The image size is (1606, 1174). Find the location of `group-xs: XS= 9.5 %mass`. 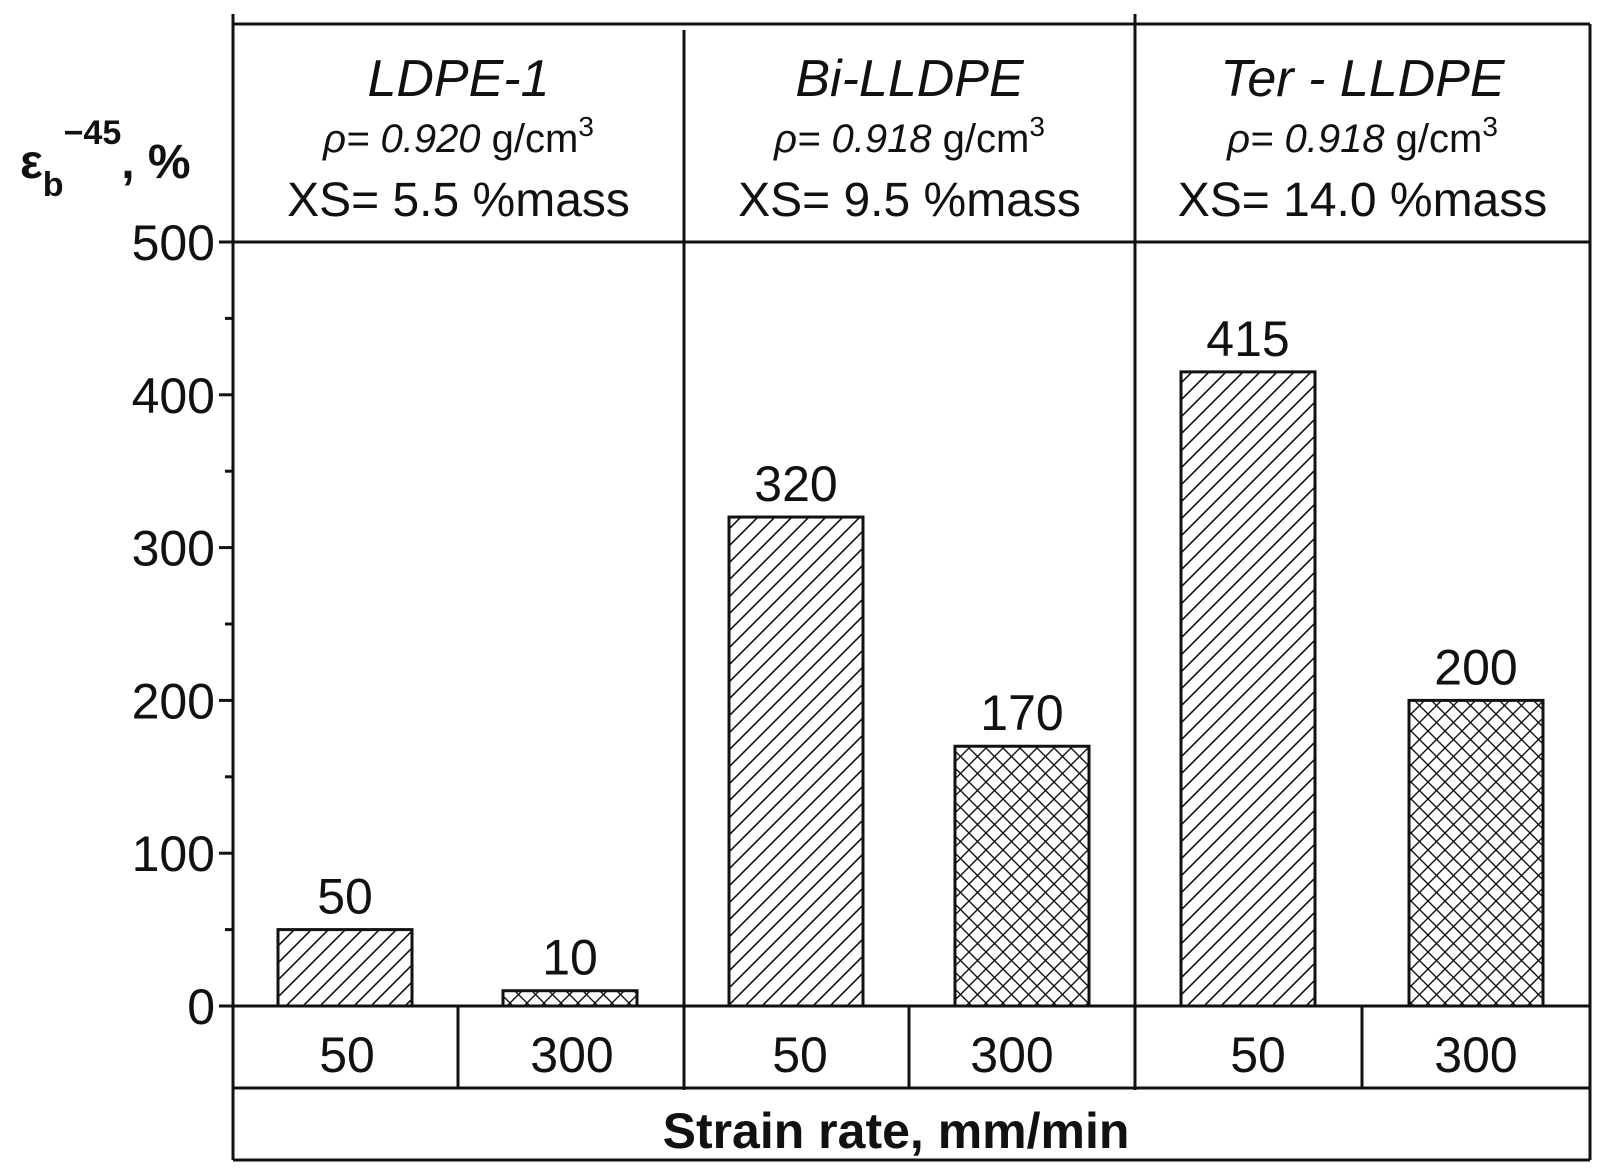

group-xs: XS= 9.5 %mass is located at coordinates (909, 200).